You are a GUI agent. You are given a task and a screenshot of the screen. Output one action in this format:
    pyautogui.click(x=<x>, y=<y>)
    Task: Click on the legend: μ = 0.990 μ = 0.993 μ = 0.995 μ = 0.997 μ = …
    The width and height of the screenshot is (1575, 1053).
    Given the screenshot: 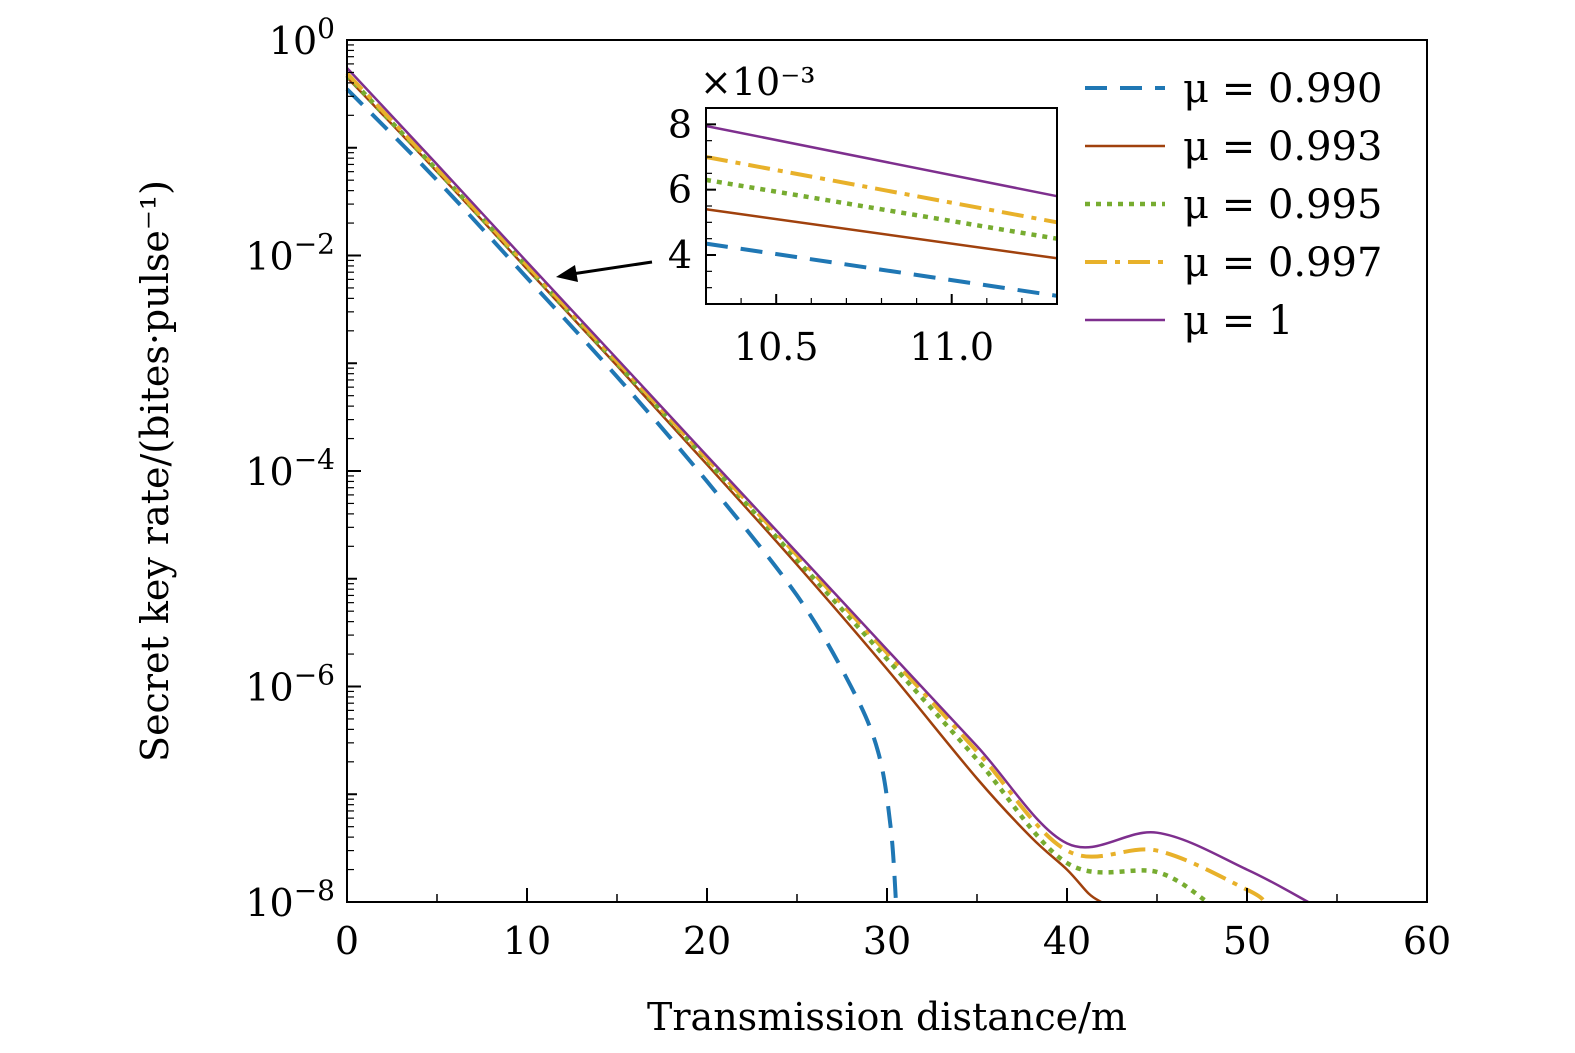 What is the action you would take?
    pyautogui.click(x=1233, y=205)
    